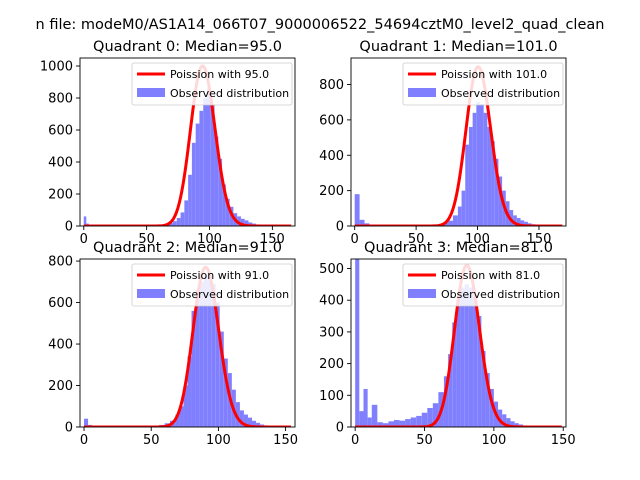 This screenshot has width=640, height=480. Describe the element at coordinates (331, 396) in the screenshot. I see `y-tick-label: 100` at that location.